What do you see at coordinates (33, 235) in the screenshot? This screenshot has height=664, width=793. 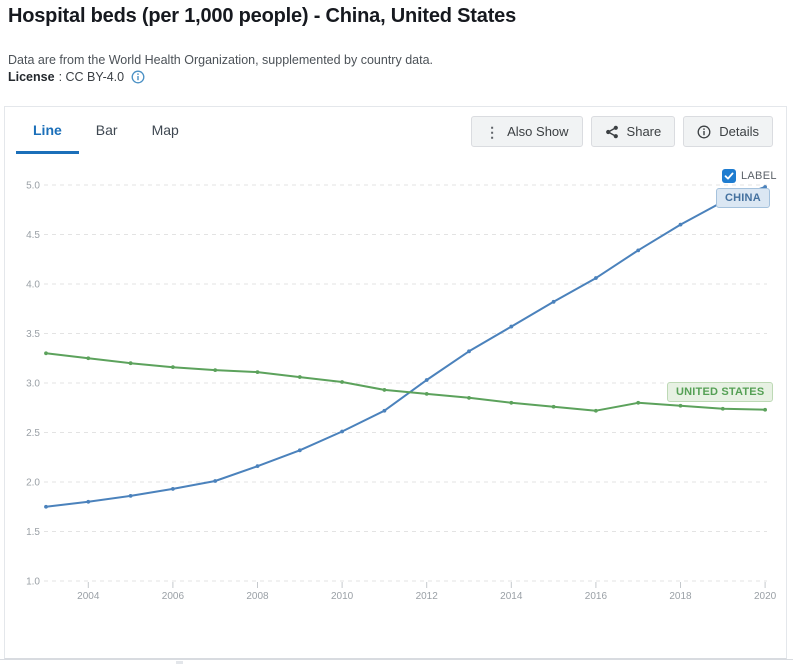 I see `y-axis-label: 4.5` at bounding box center [33, 235].